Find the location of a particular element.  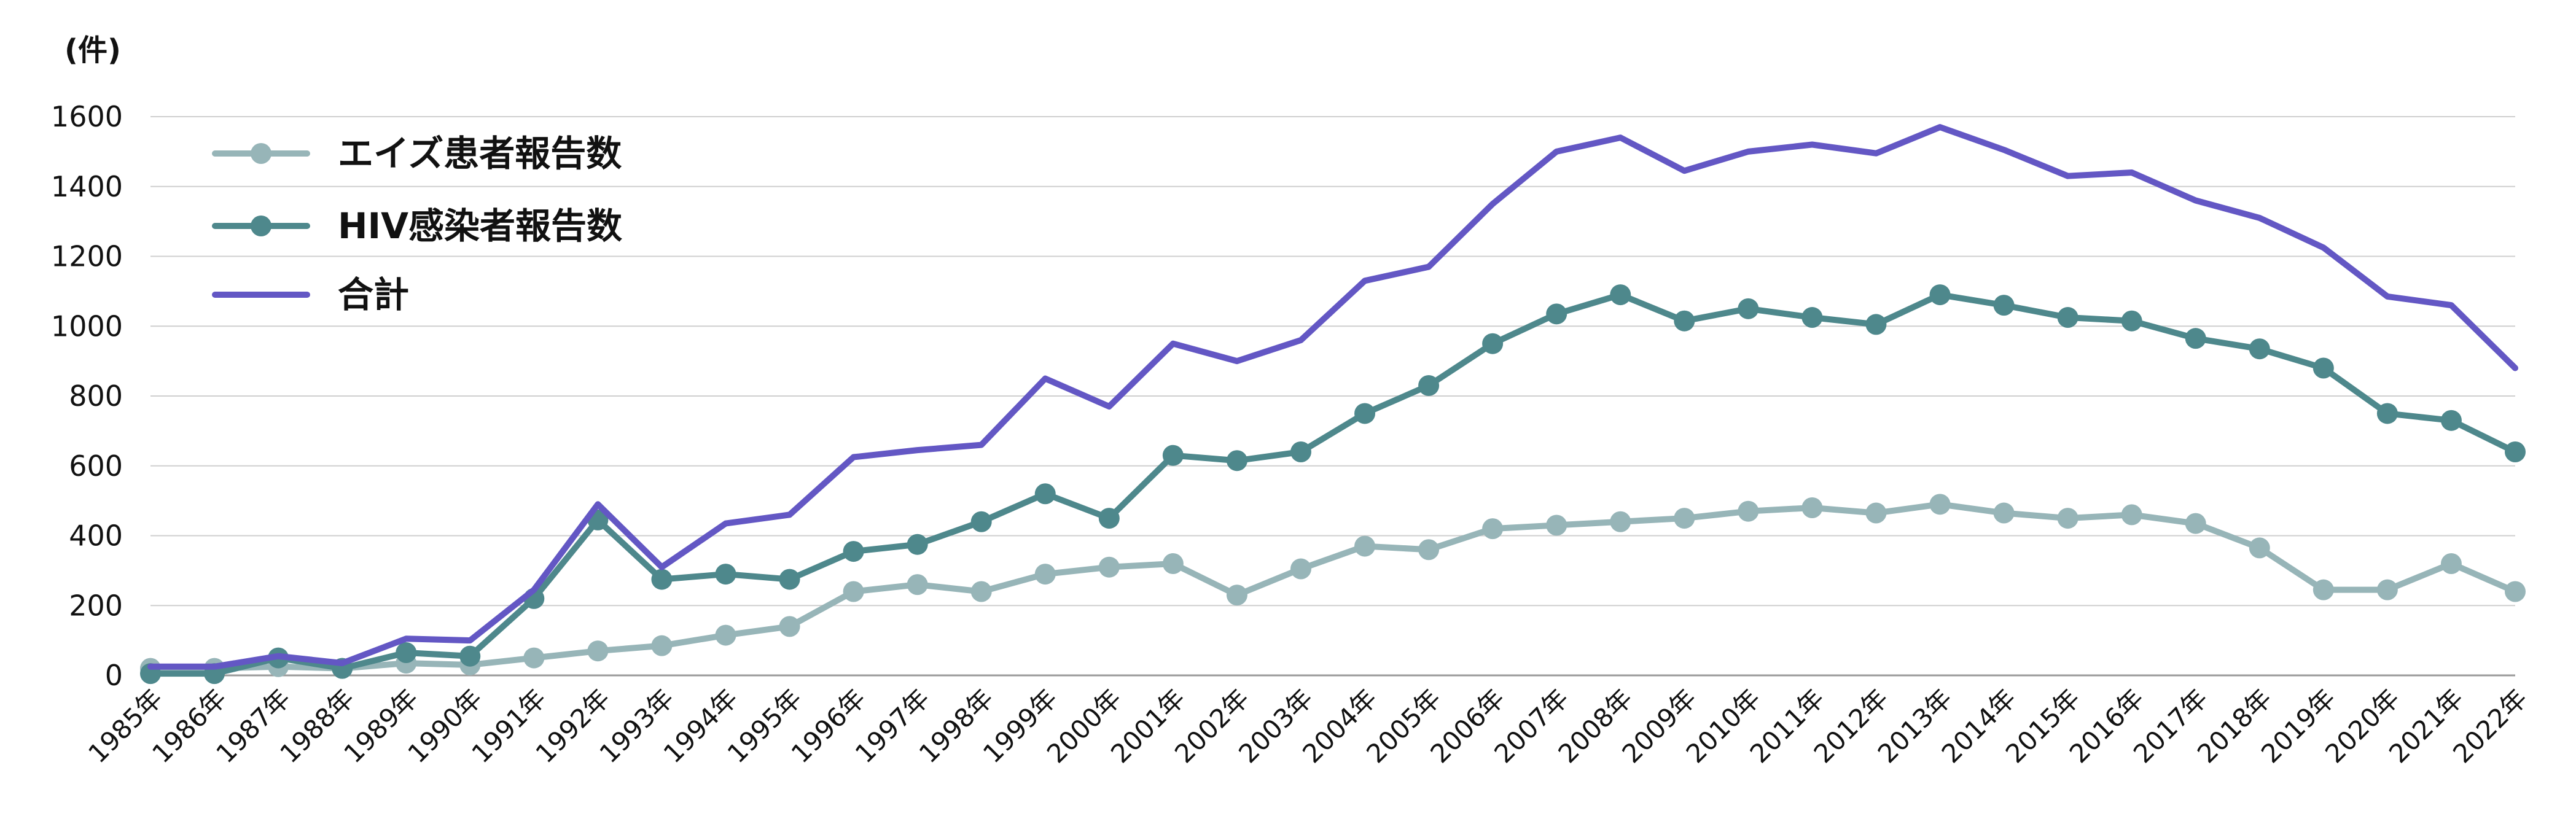

y-tick-label: 200 is located at coordinates (96, 605).